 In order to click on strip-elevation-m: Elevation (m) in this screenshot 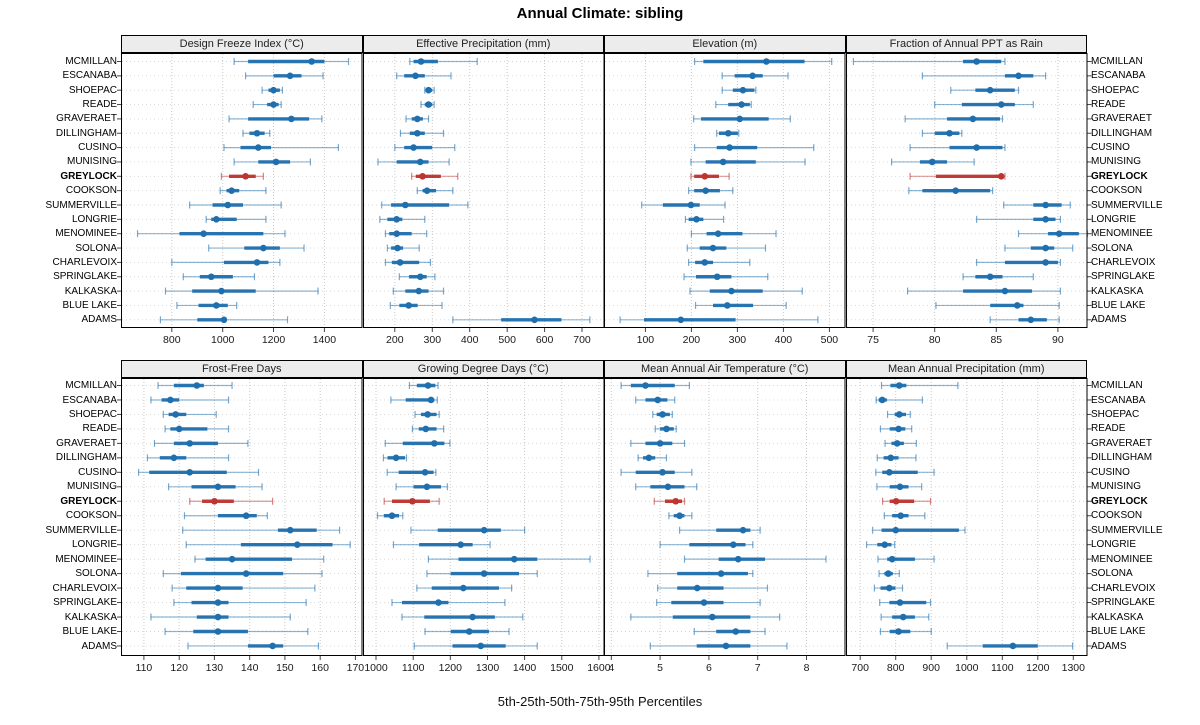, I will do `click(725, 44)`.